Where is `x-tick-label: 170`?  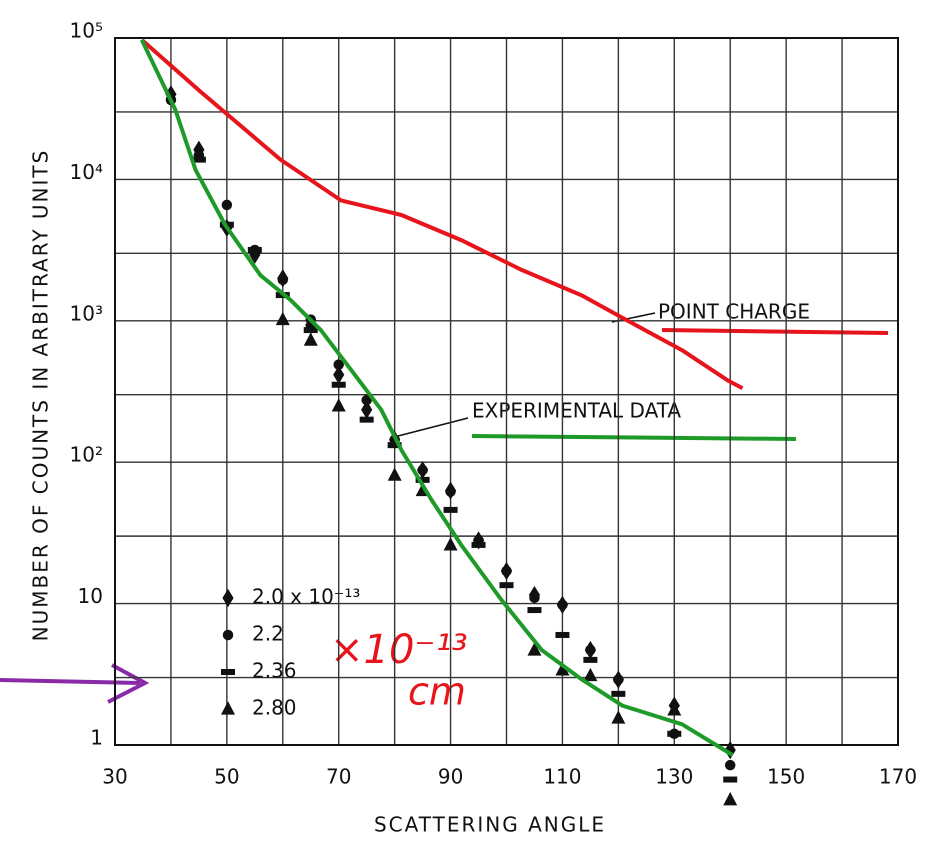 x-tick-label: 170 is located at coordinates (898, 777).